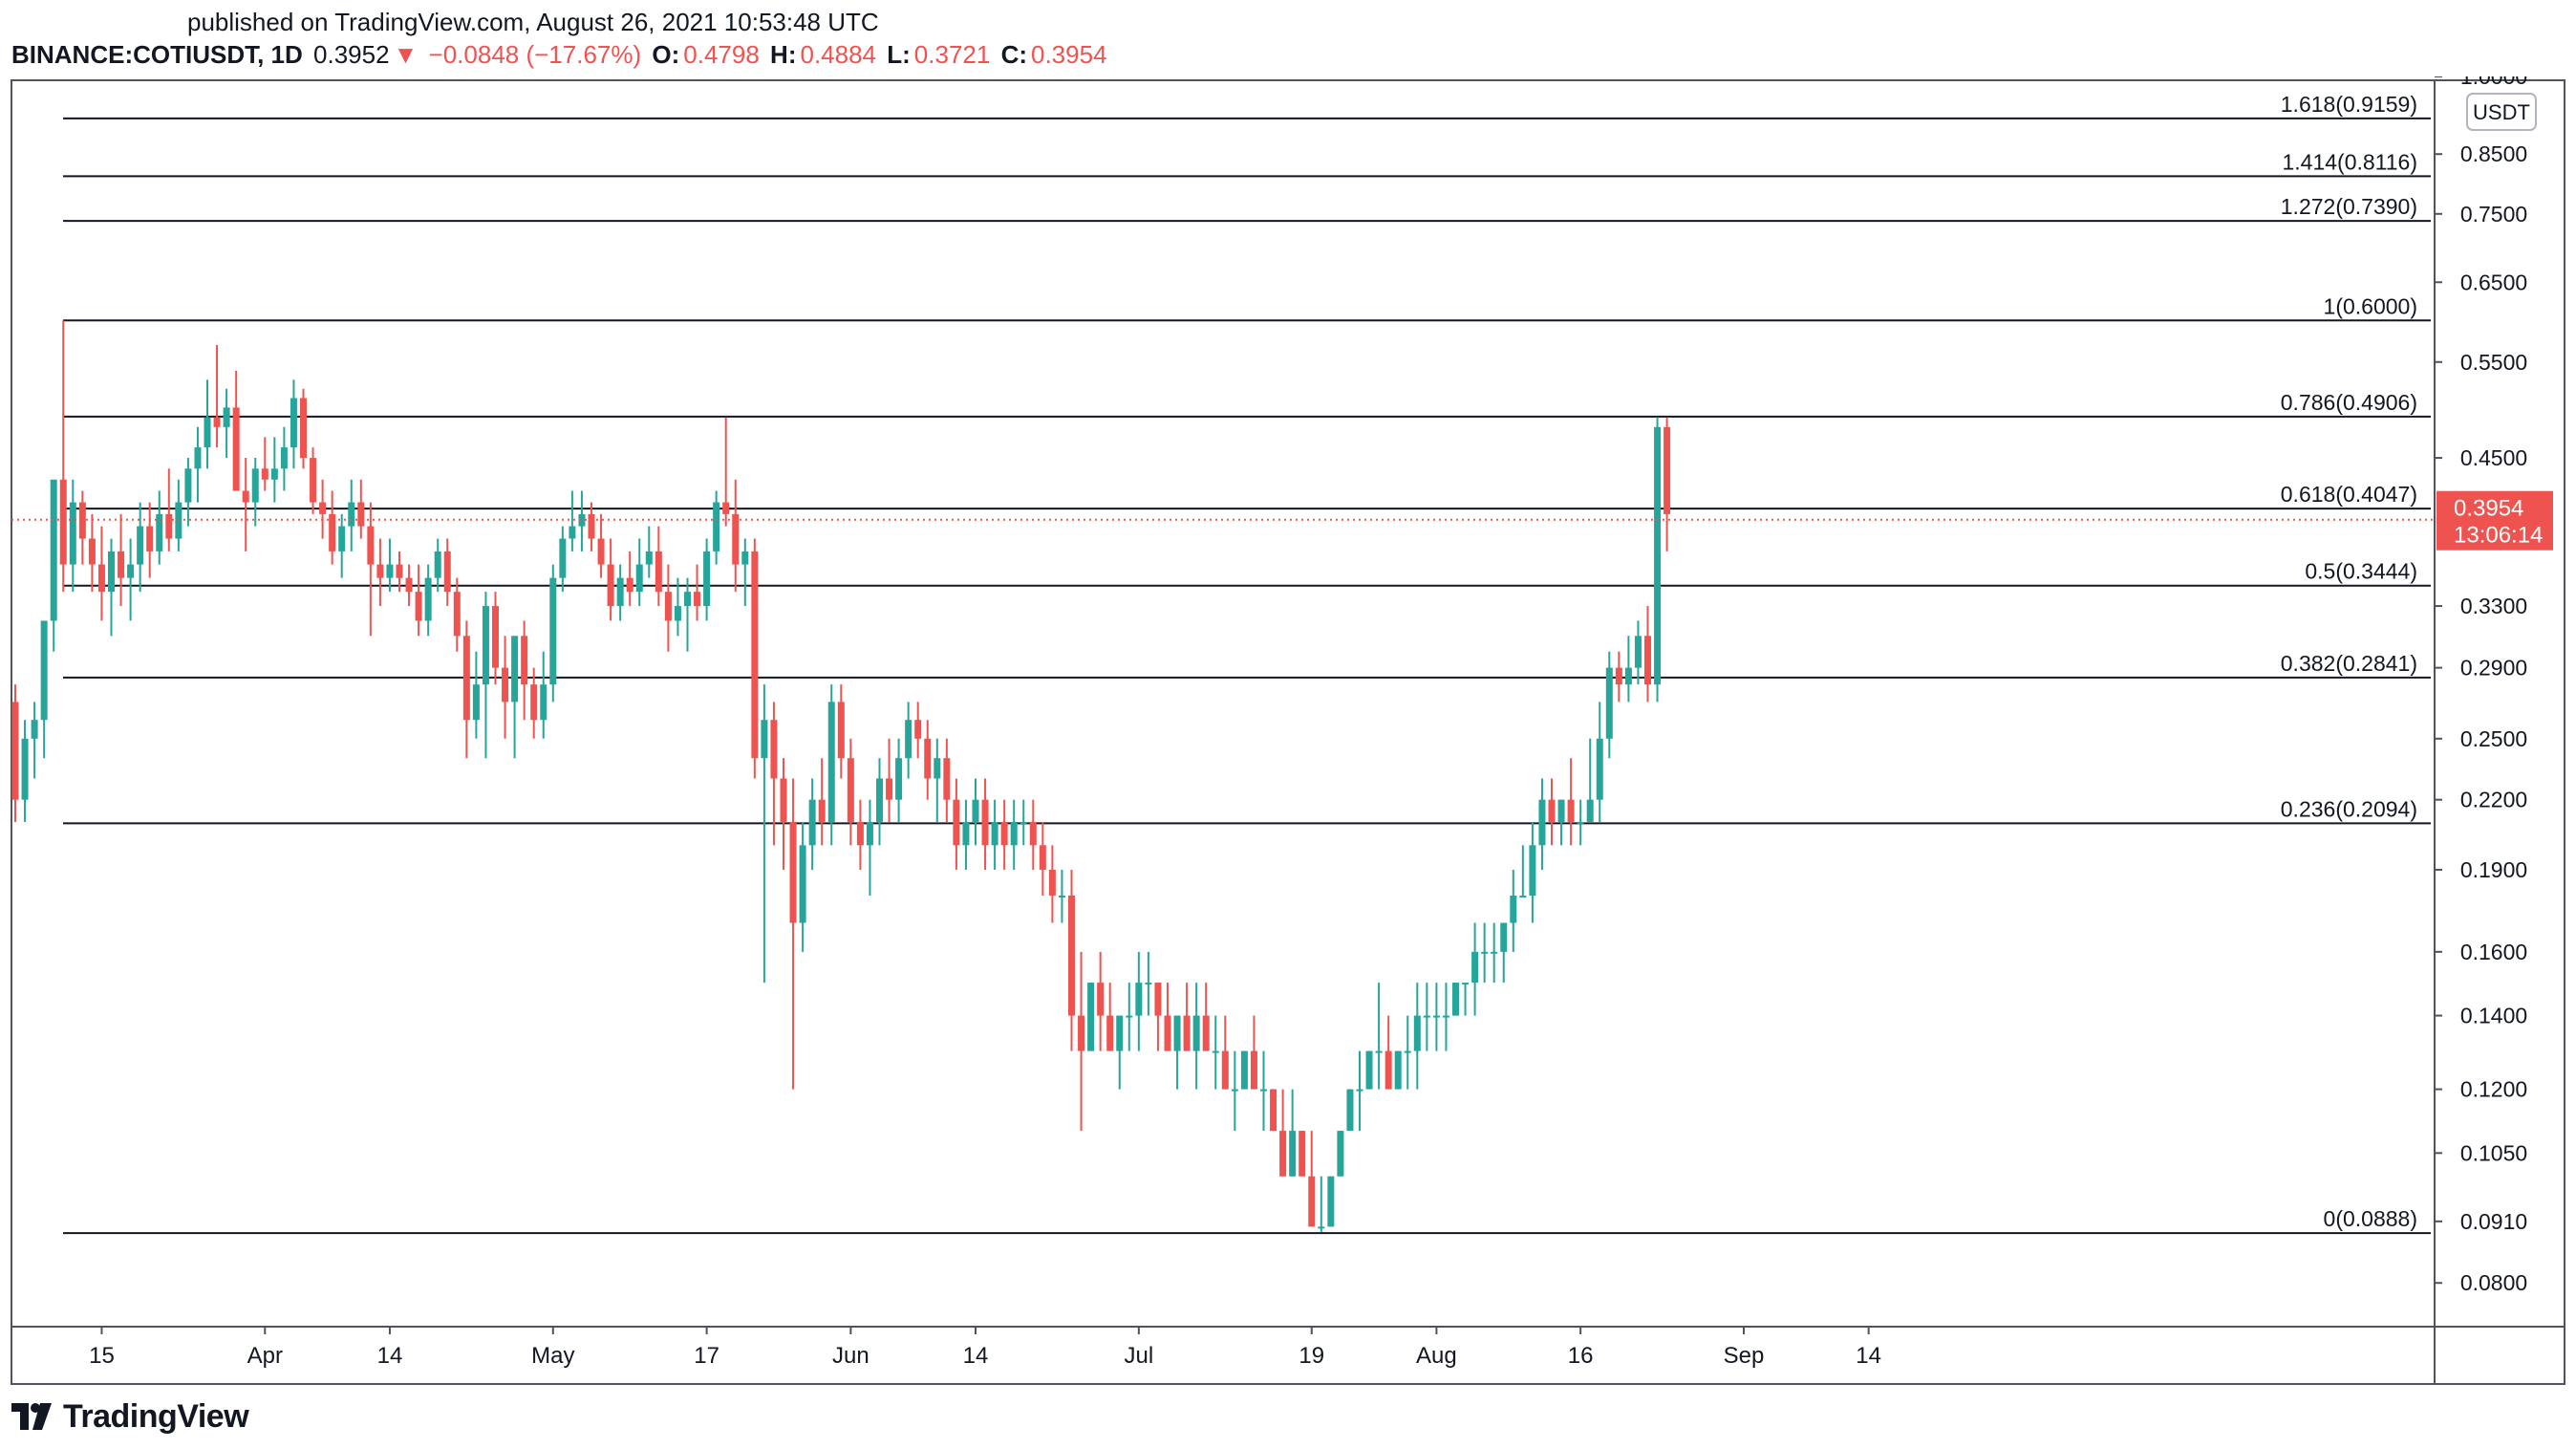 The width and height of the screenshot is (2576, 1449). I want to click on close-label: C:, so click(1013, 54).